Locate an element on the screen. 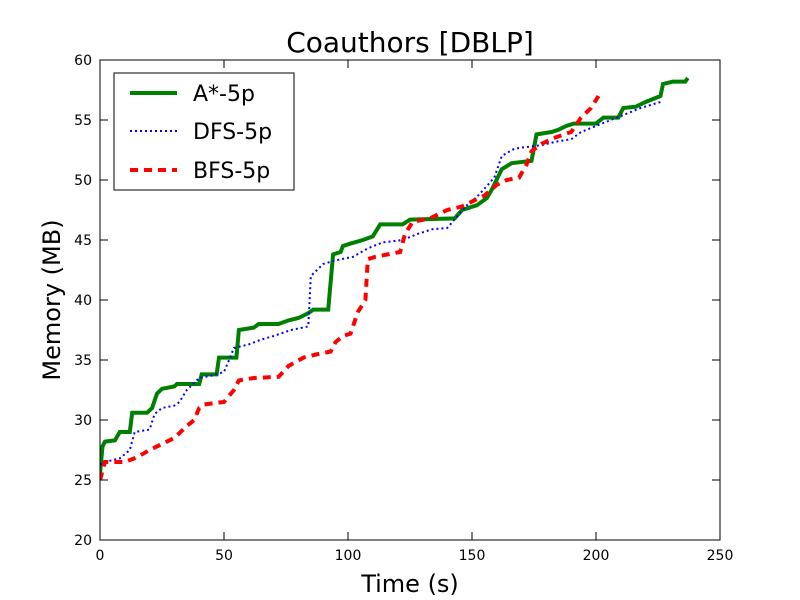 This screenshot has width=800, height=600. y-tick-label: 45 is located at coordinates (83, 241).